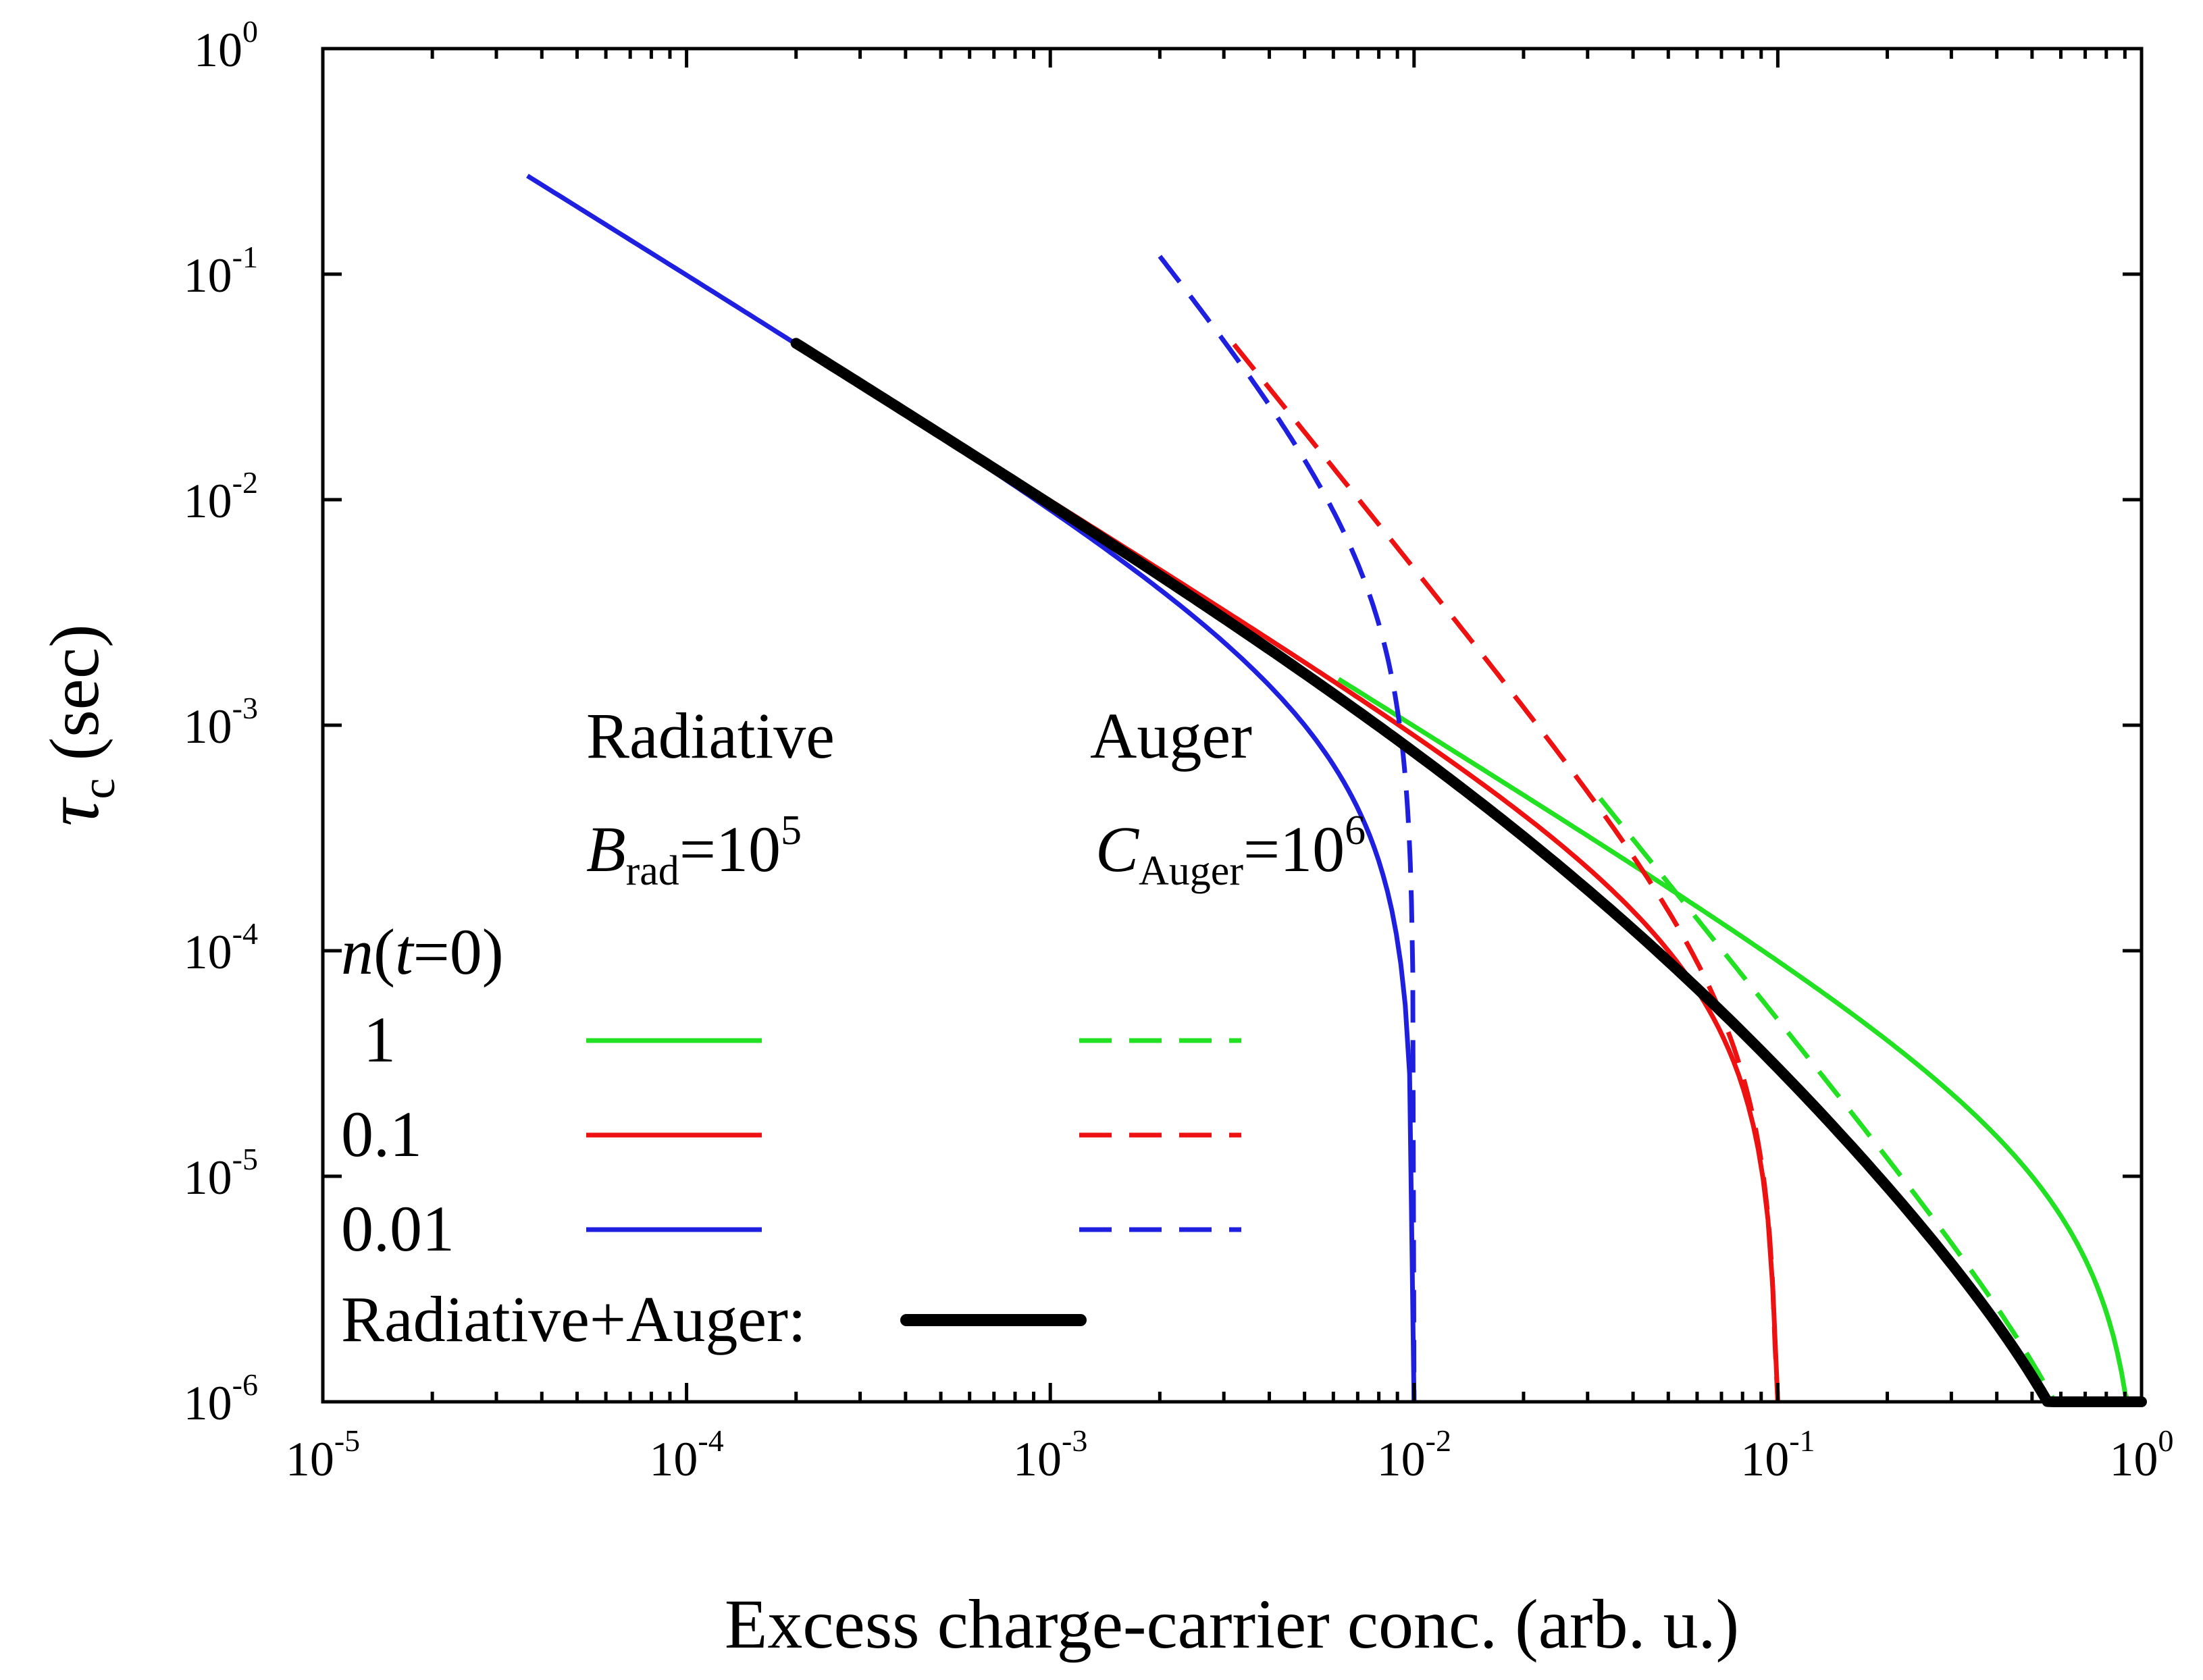 The width and height of the screenshot is (2203, 1680). What do you see at coordinates (357, 952) in the screenshot?
I see `legend-n-symbol: n` at bounding box center [357, 952].